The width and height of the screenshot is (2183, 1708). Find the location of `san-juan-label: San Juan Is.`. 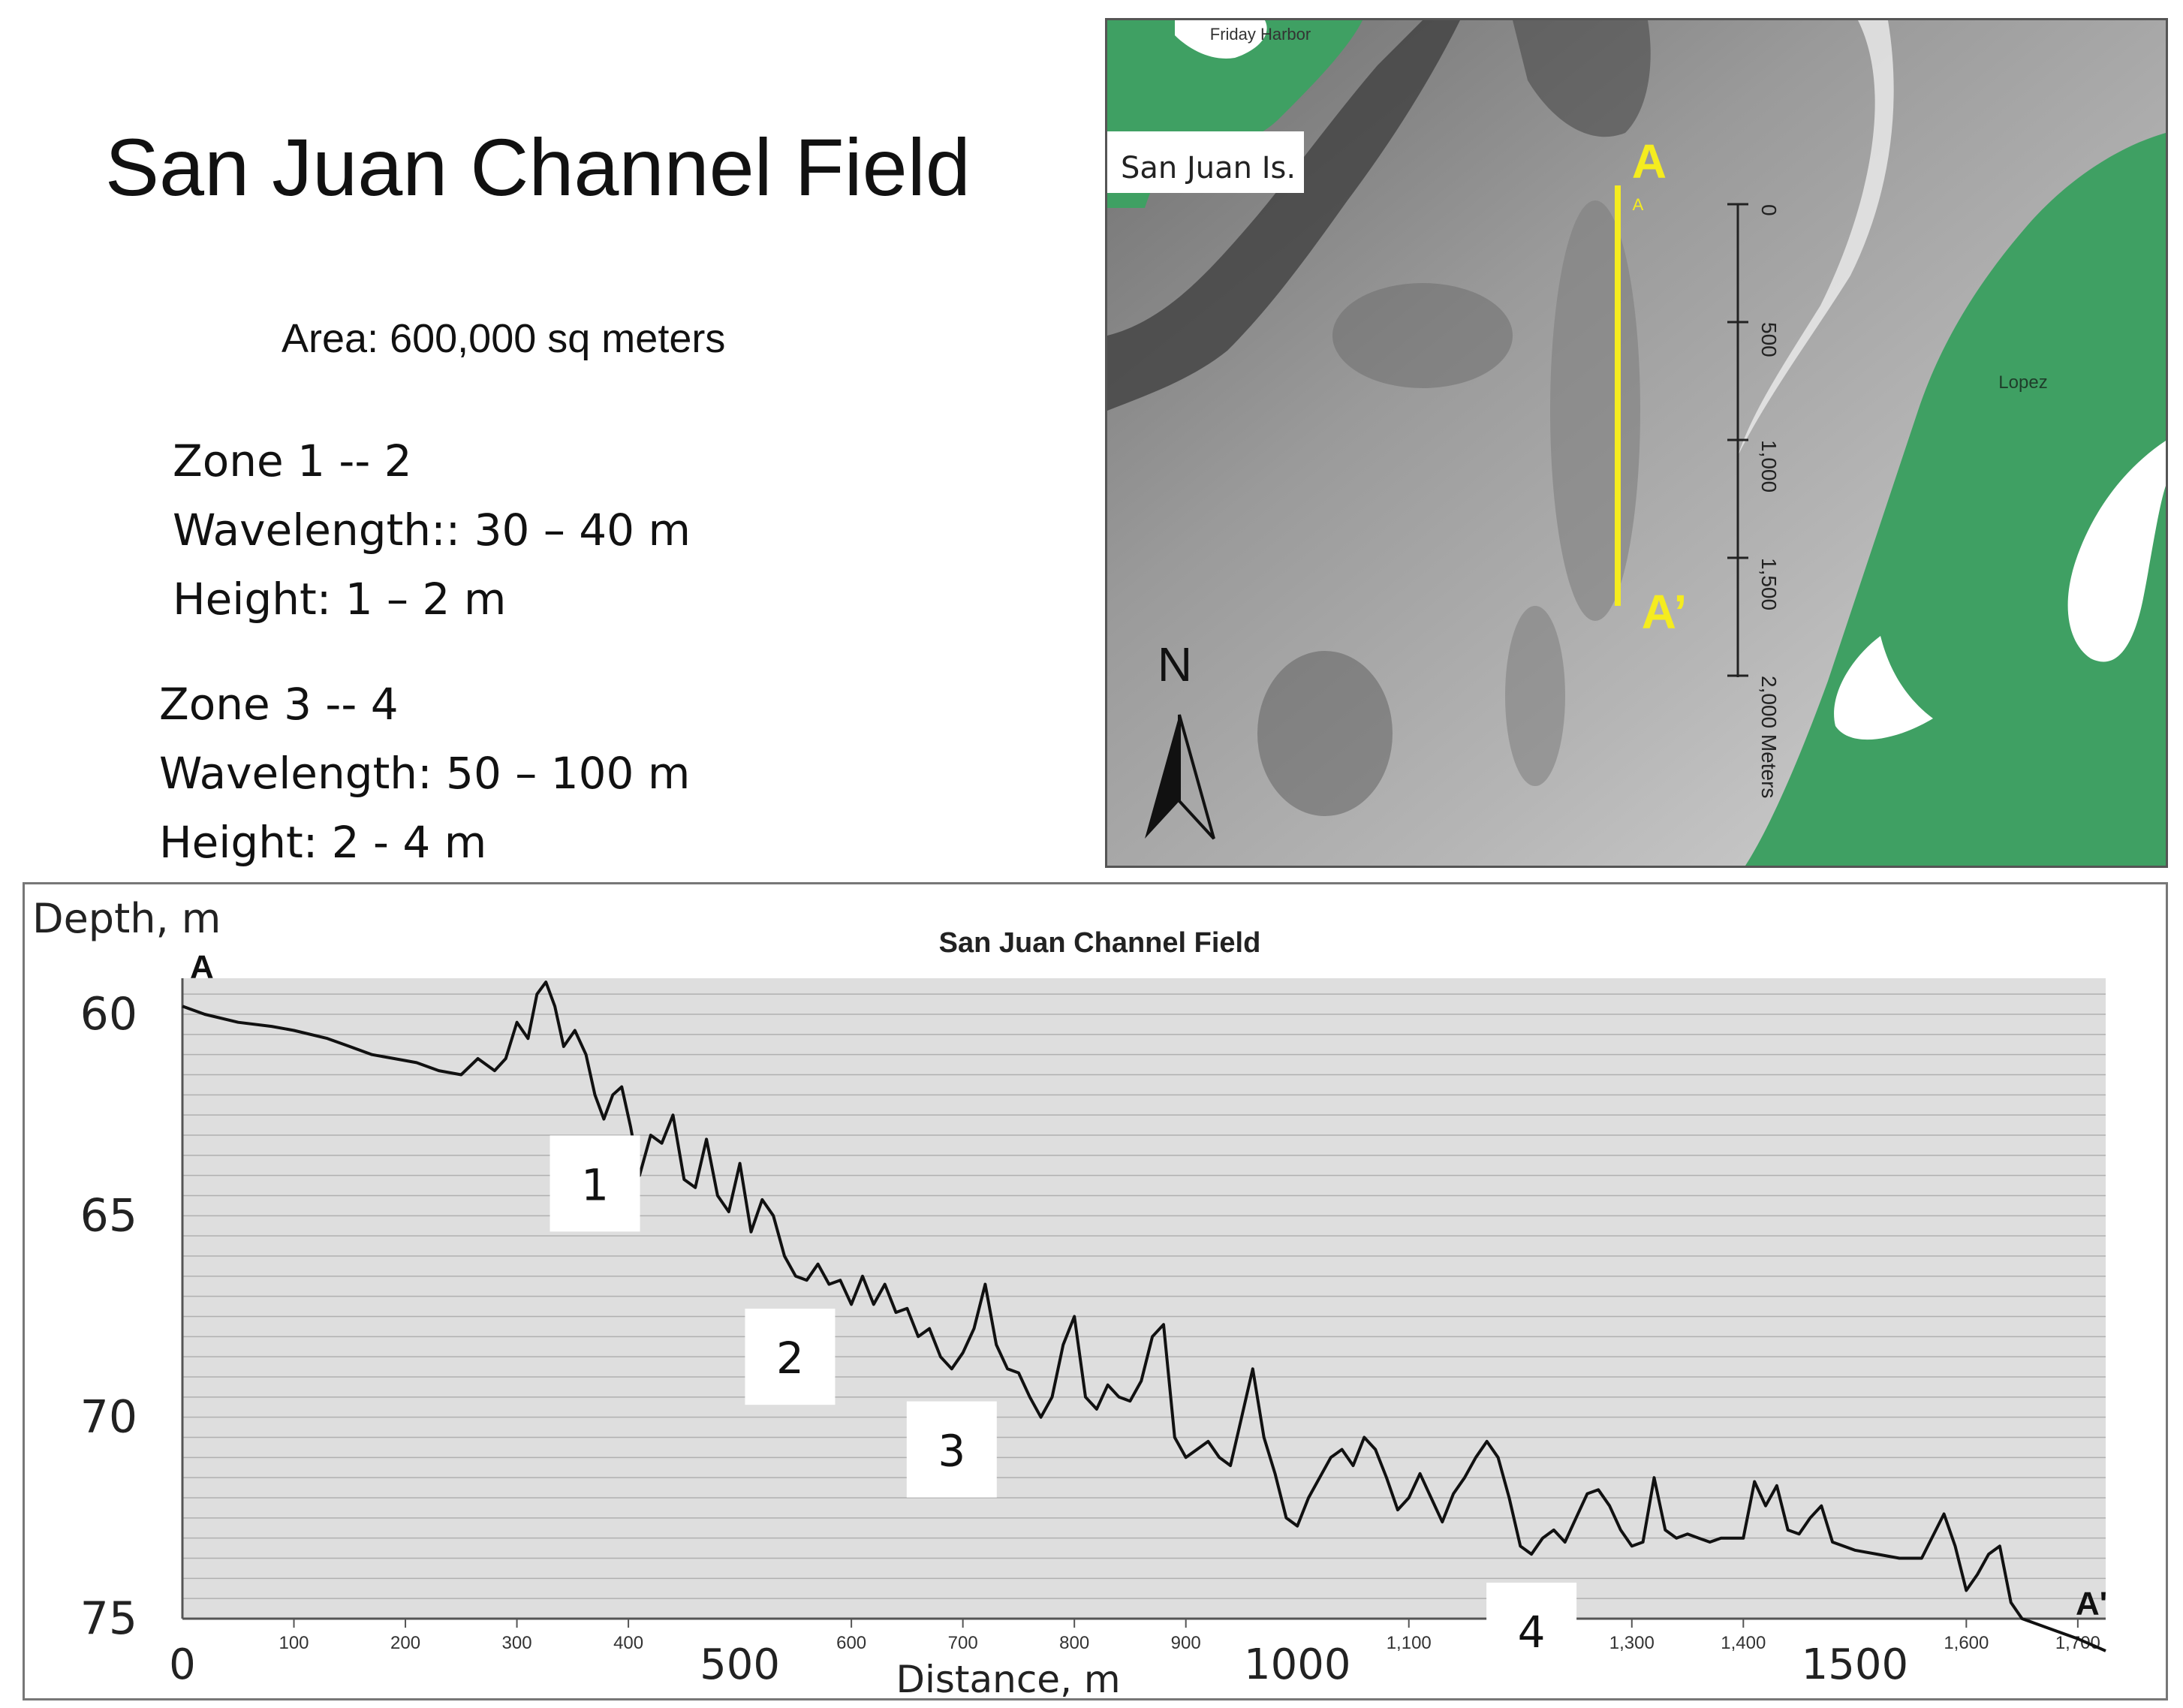

san-juan-label: San Juan Is. is located at coordinates (1208, 168).